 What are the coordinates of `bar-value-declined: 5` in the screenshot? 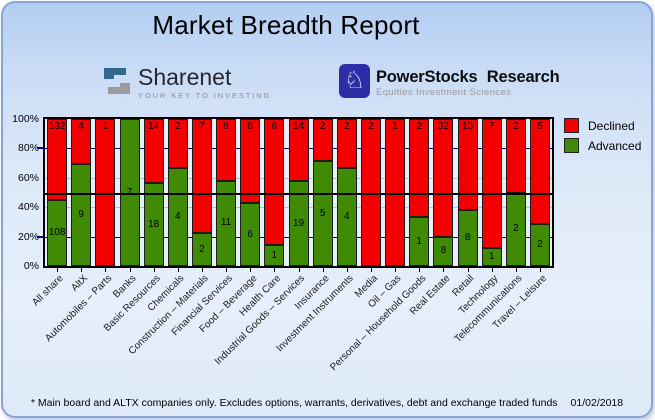 It's located at (540, 126).